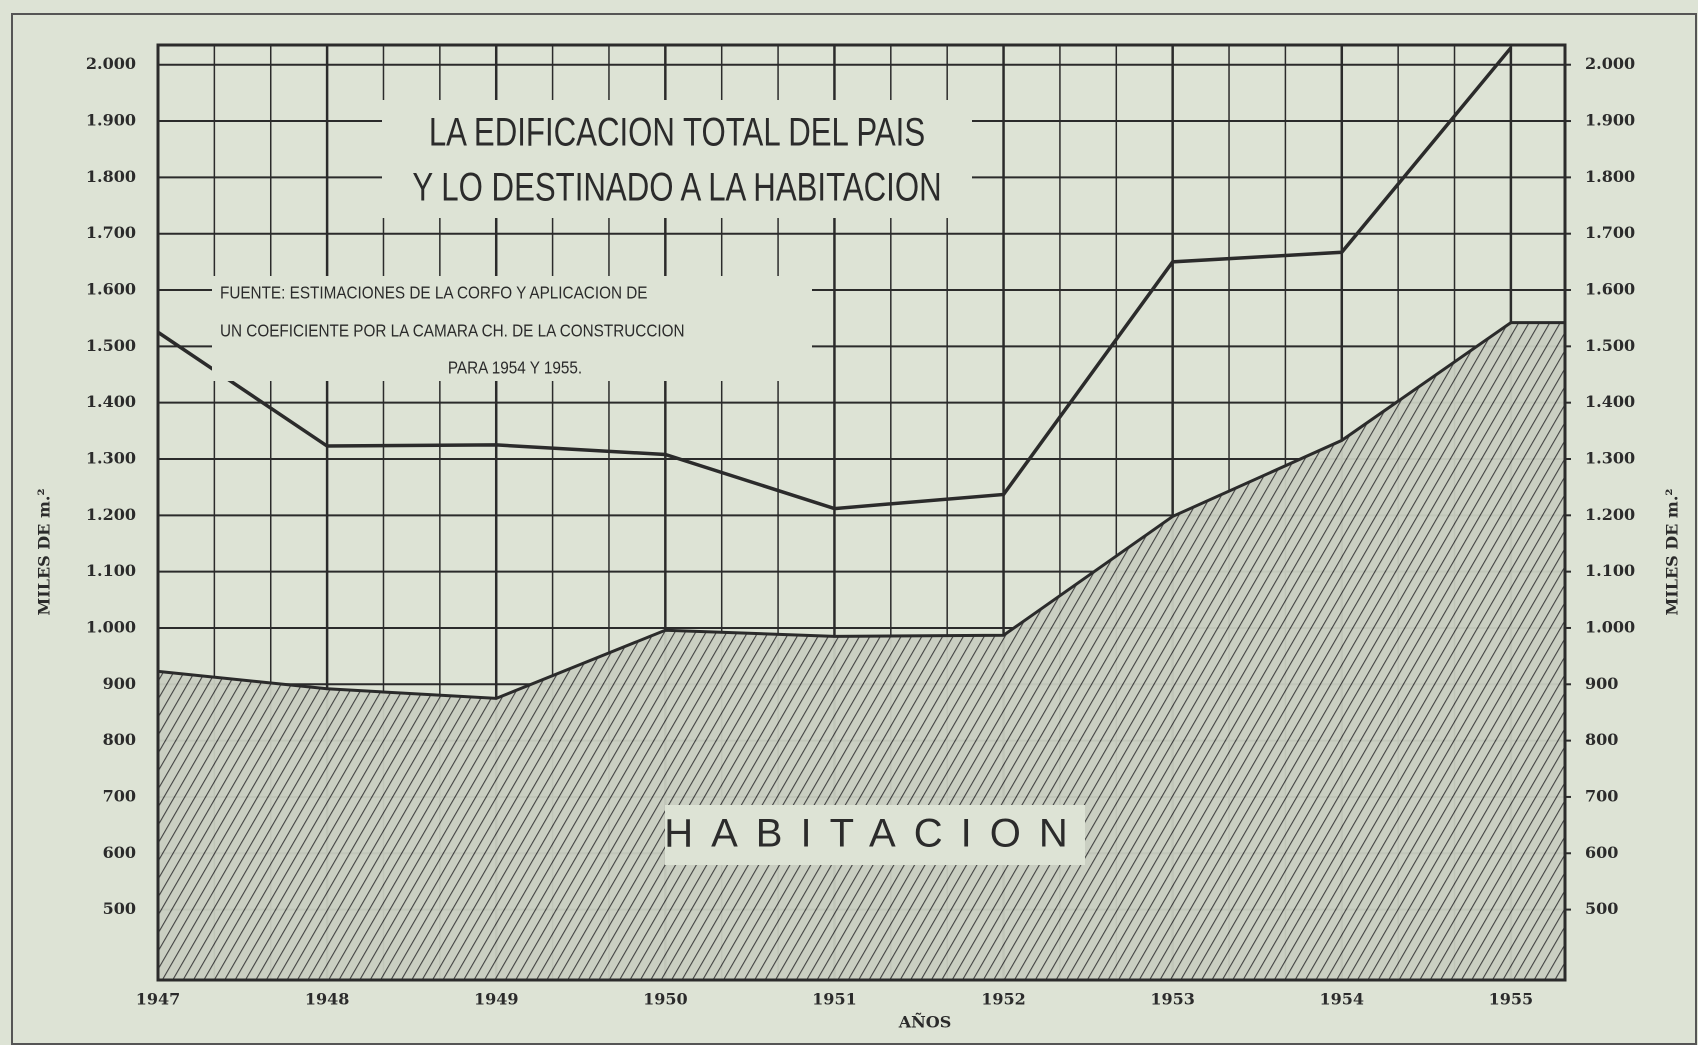 This screenshot has width=1698, height=1045. What do you see at coordinates (158, 999) in the screenshot?
I see `x-tick-label: 1947` at bounding box center [158, 999].